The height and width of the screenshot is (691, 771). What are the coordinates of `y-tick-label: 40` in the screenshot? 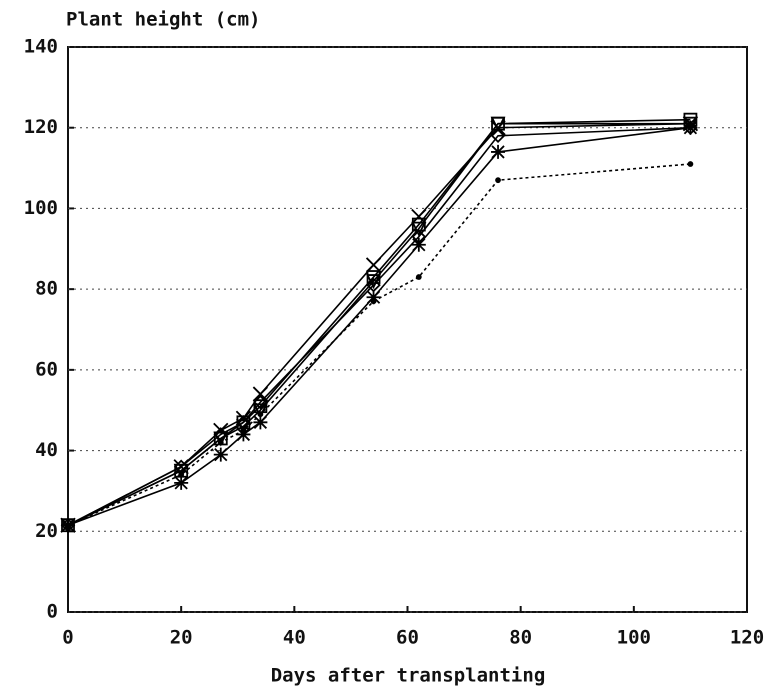 It's located at (46, 450).